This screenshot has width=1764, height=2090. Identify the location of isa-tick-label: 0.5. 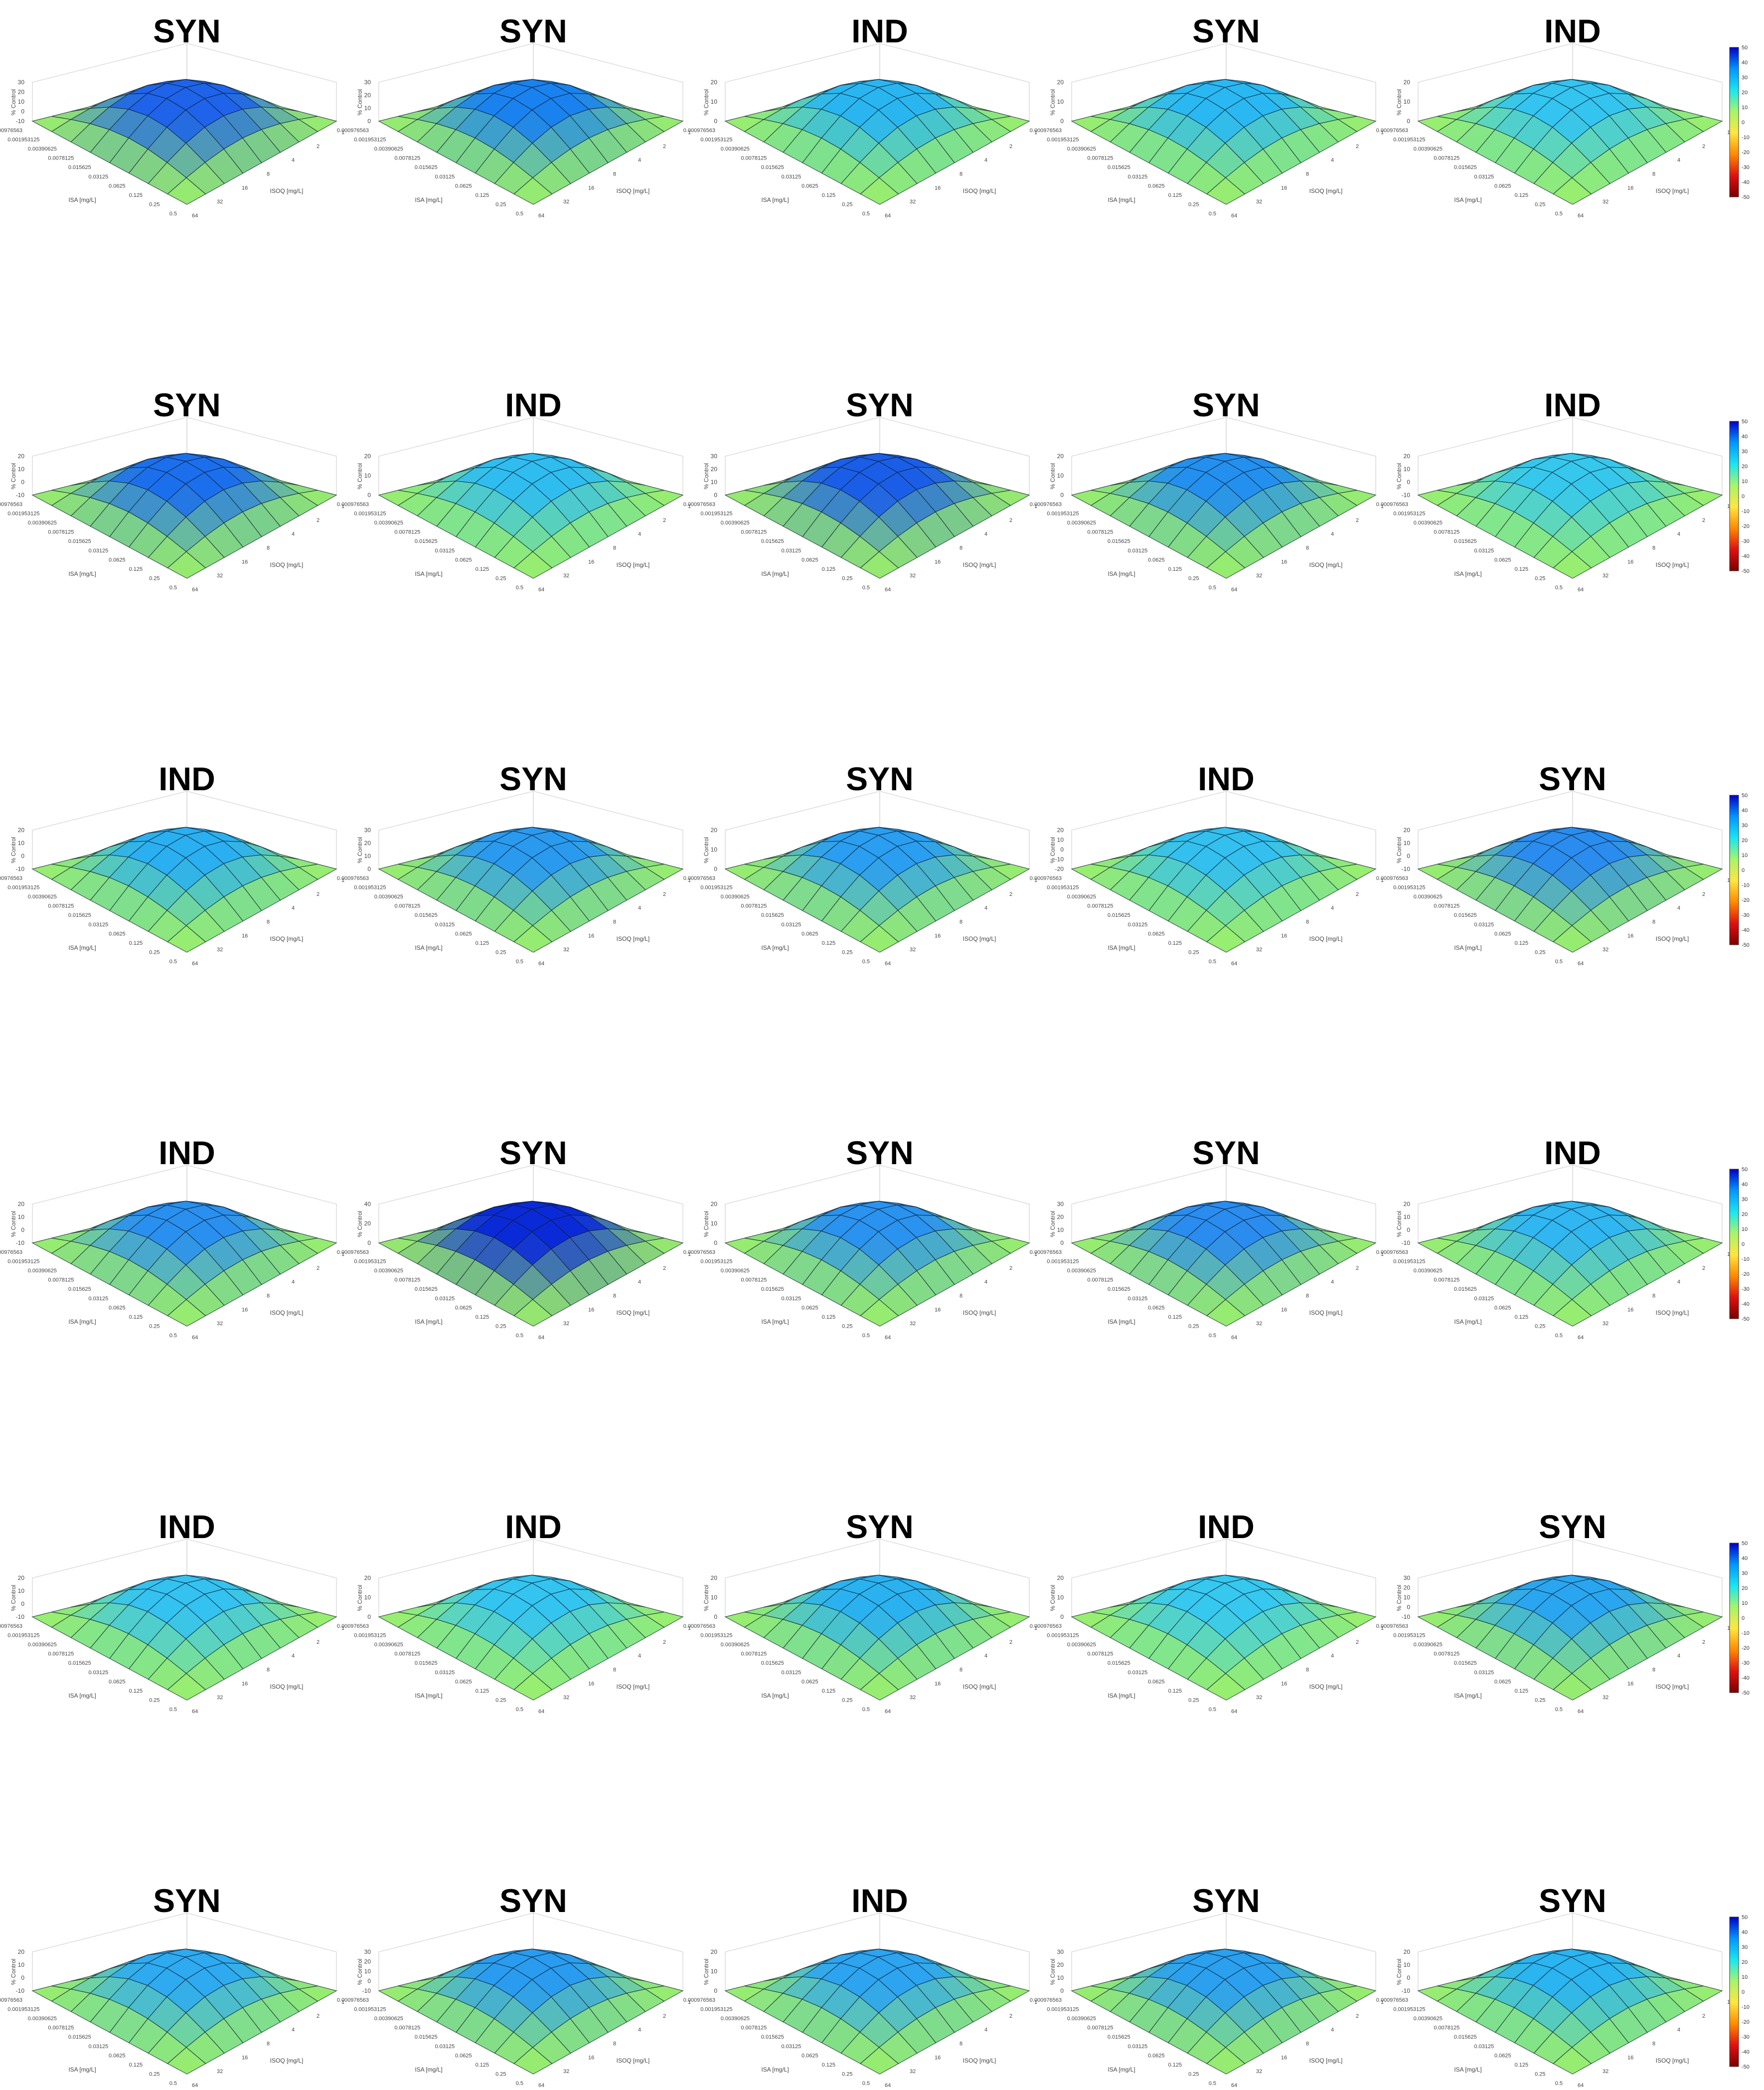
(173, 962).